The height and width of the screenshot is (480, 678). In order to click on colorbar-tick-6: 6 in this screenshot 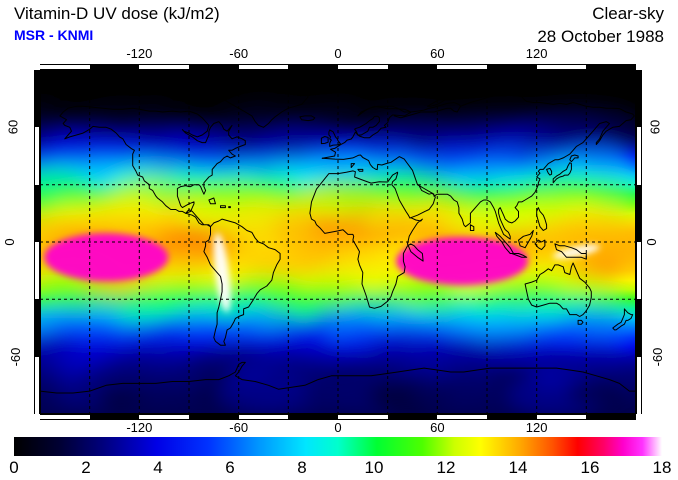, I will do `click(230, 467)`.